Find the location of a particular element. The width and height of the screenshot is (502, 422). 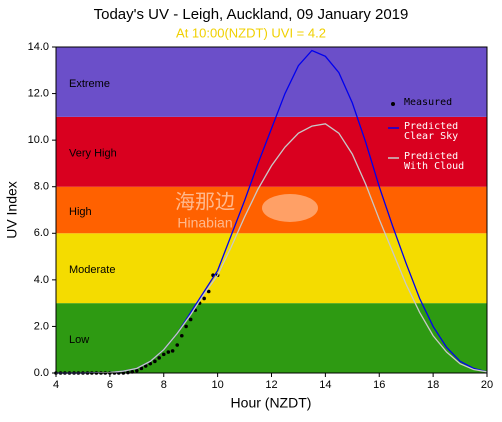

watermark: Hinabian is located at coordinates (204, 223).